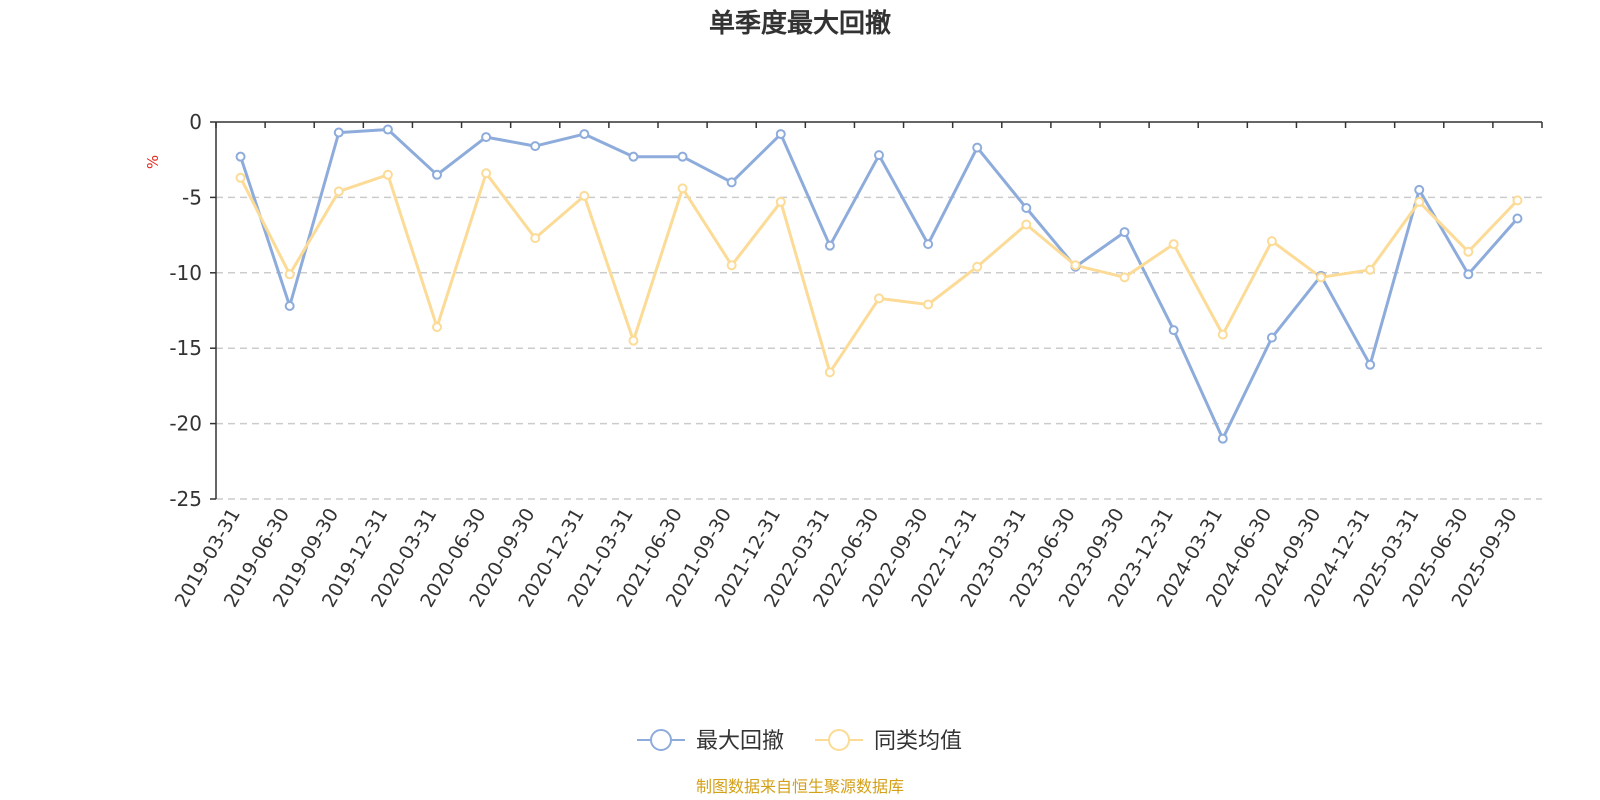  Describe the element at coordinates (153, 162) in the screenshot. I see `y-unit-label: %` at that location.